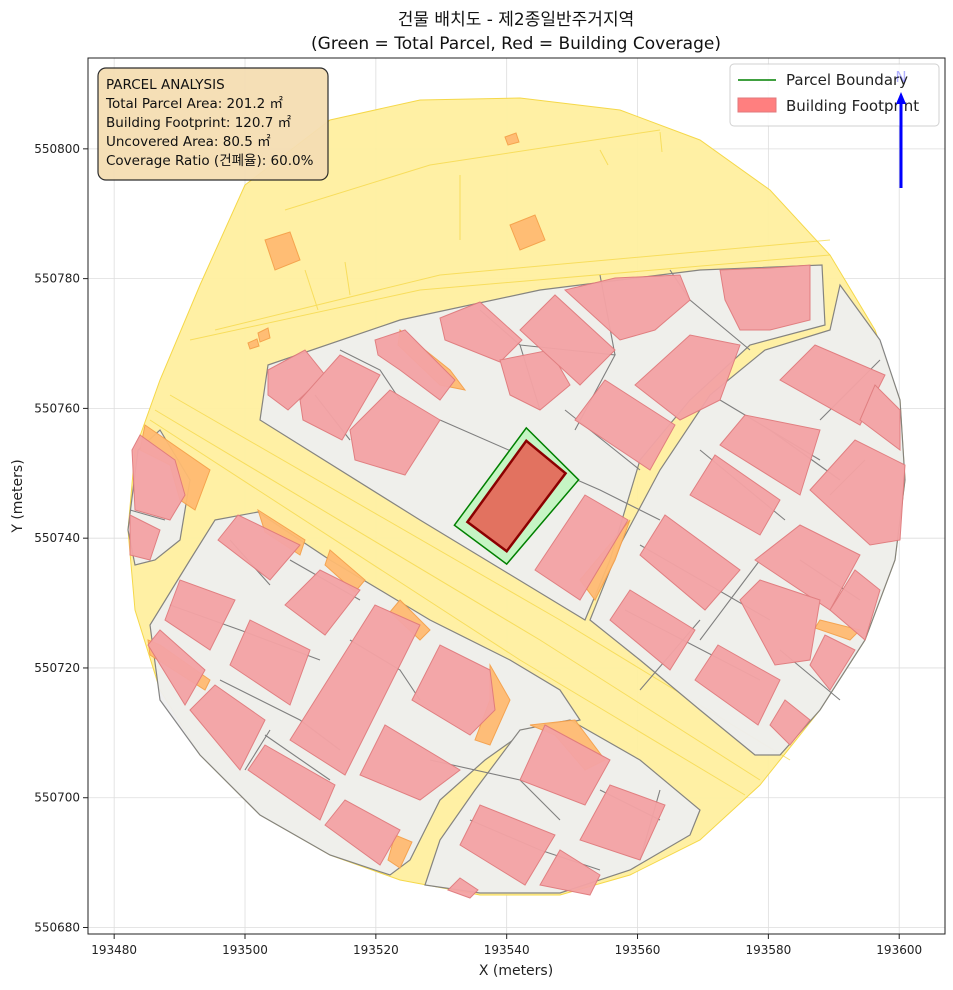 The width and height of the screenshot is (953, 990). Describe the element at coordinates (57, 279) in the screenshot. I see `y-tick-label: 550780` at that location.